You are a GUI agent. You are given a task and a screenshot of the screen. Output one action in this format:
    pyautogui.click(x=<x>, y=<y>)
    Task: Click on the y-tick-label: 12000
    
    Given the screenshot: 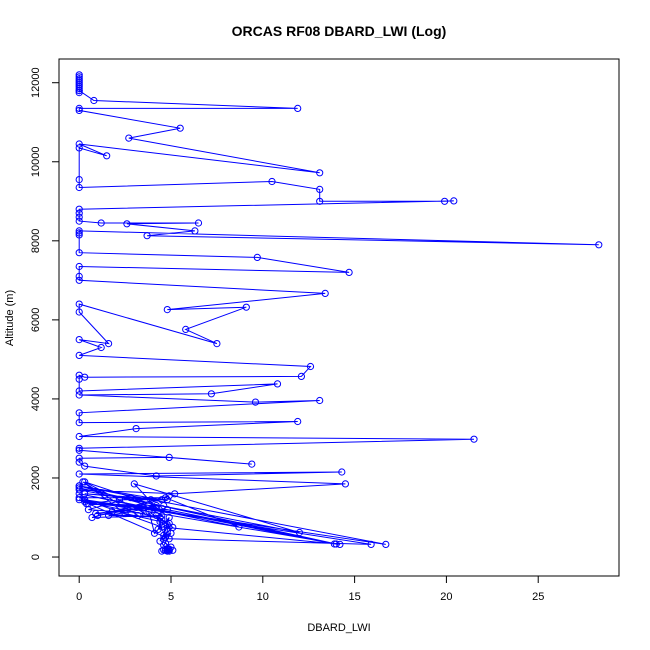 What is the action you would take?
    pyautogui.click(x=36, y=82)
    